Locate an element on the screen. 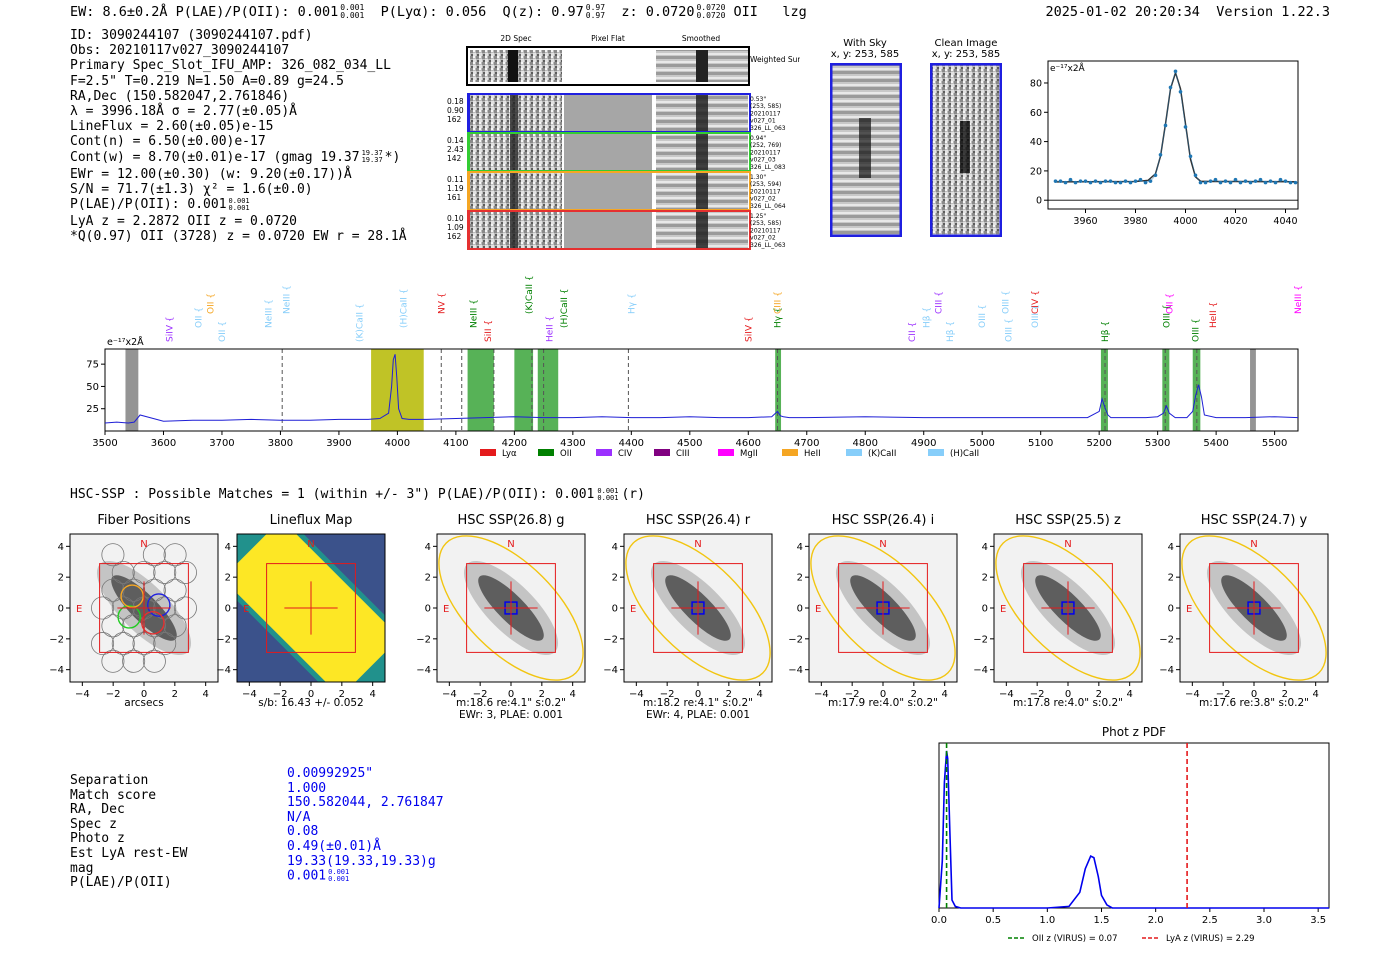 This screenshot has width=1400, height=953. match-label: Photo z is located at coordinates (97, 839).